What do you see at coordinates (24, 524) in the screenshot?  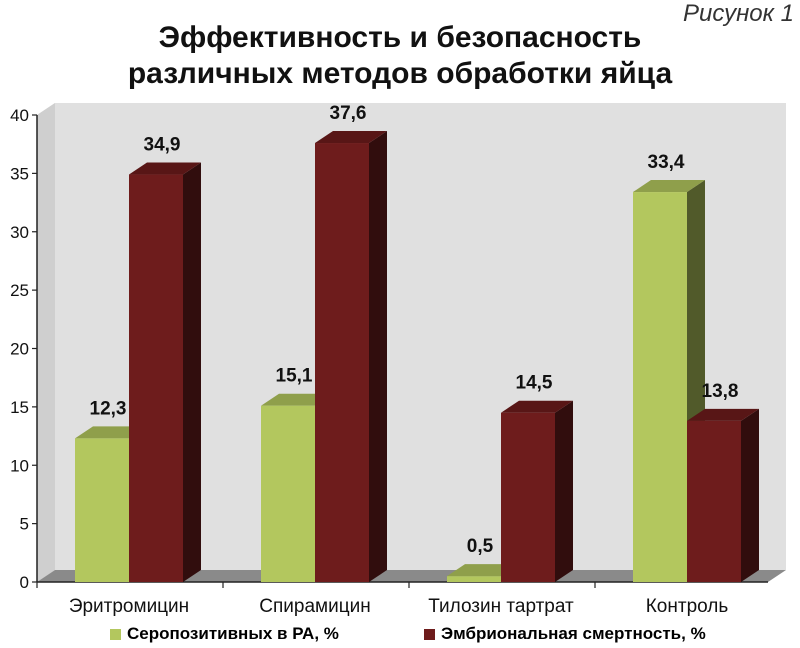 I see `y-tick-label: 5` at bounding box center [24, 524].